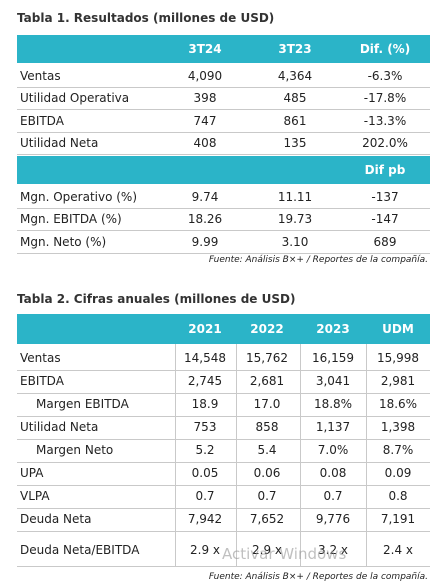 This screenshot has height=587, width=442. Describe the element at coordinates (78, 197) in the screenshot. I see `row-label: Mgn. Operativo (%)` at that location.